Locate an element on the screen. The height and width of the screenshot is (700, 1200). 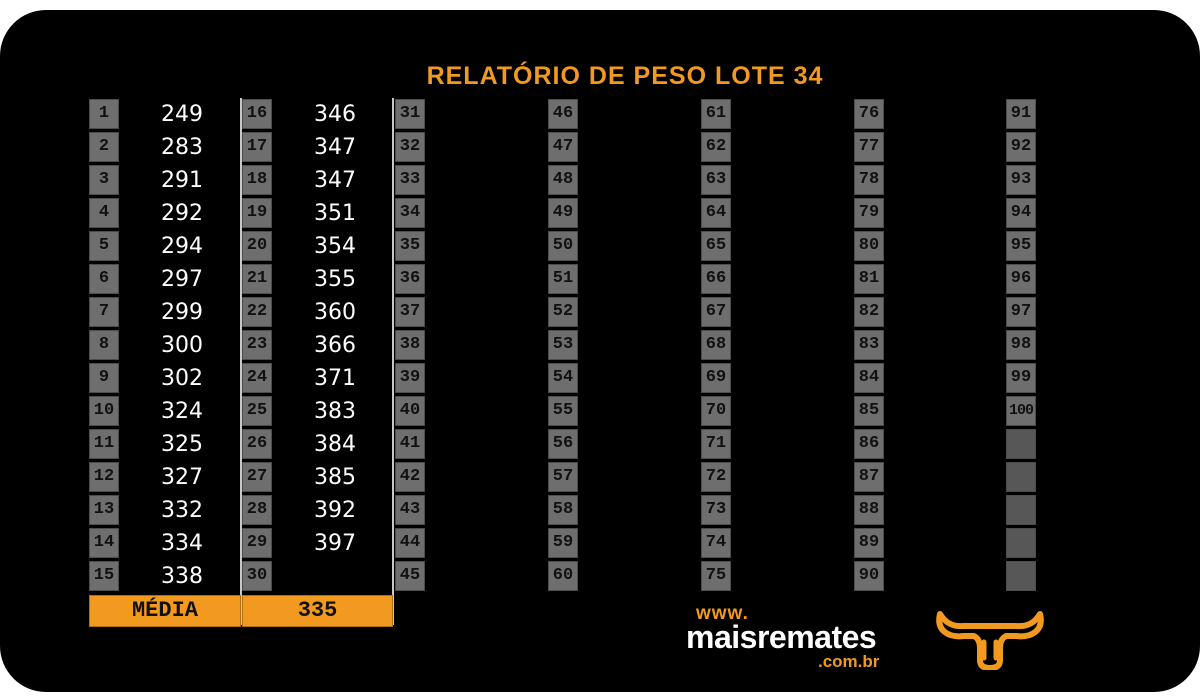
animal-weight: 283 is located at coordinates (182, 147).